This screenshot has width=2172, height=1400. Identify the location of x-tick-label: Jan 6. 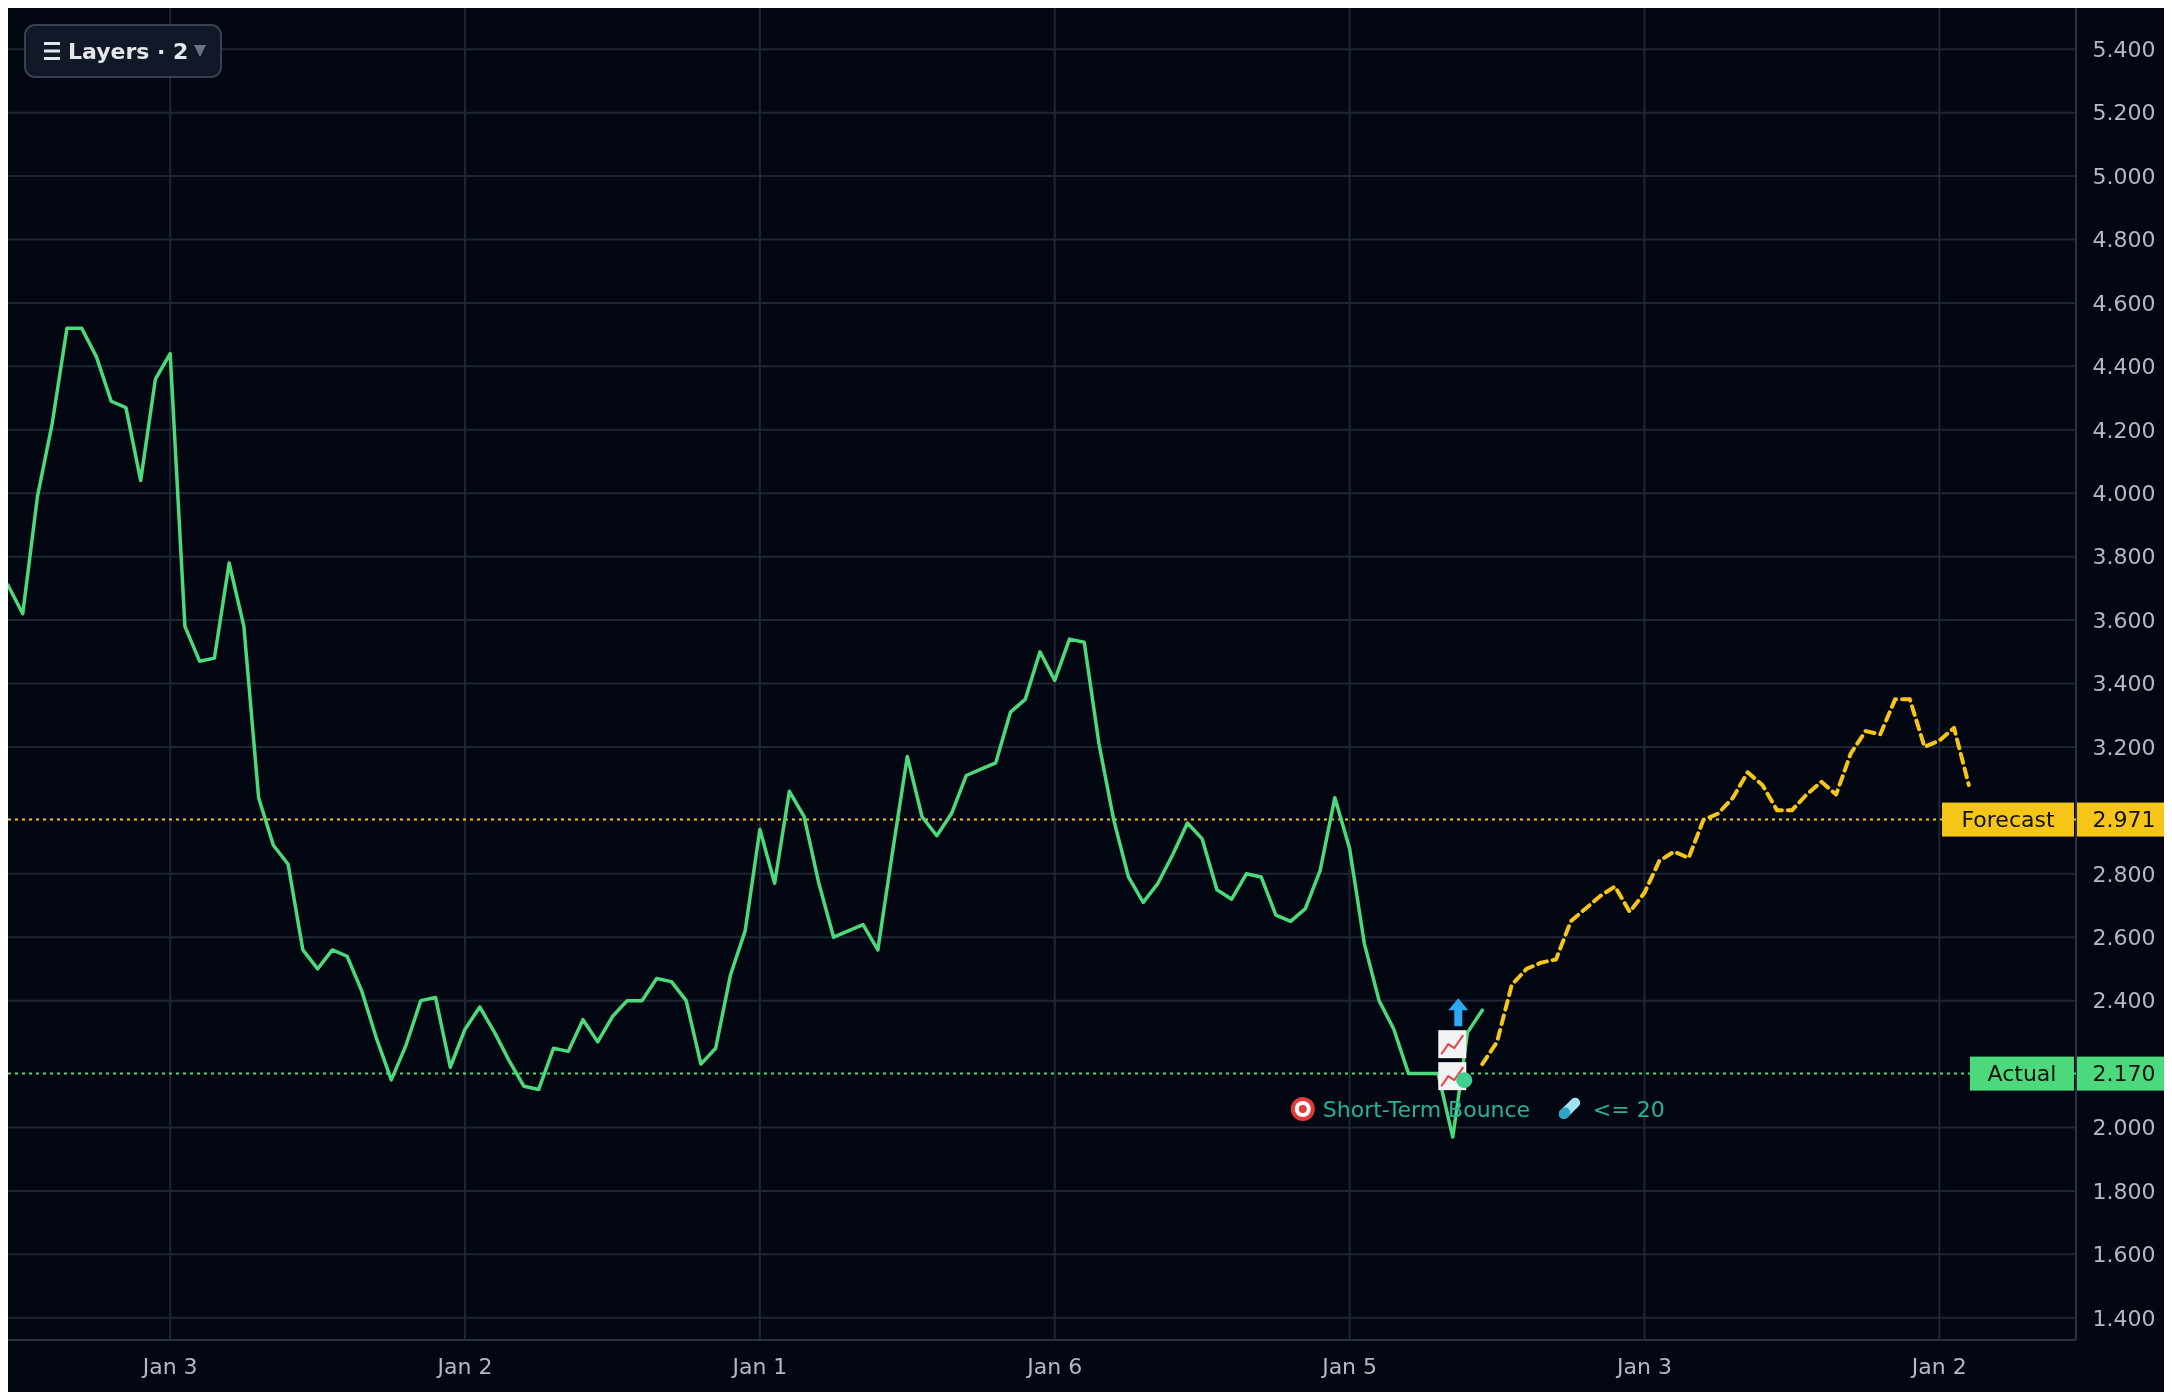
(1054, 1366).